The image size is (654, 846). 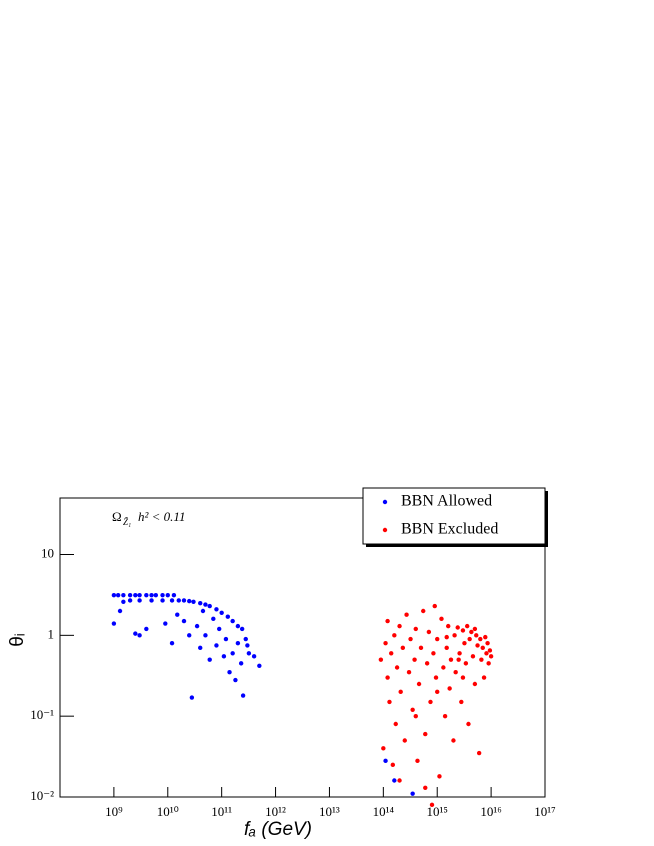 I want to click on x-tick-label: 10¹¹, so click(x=221, y=811).